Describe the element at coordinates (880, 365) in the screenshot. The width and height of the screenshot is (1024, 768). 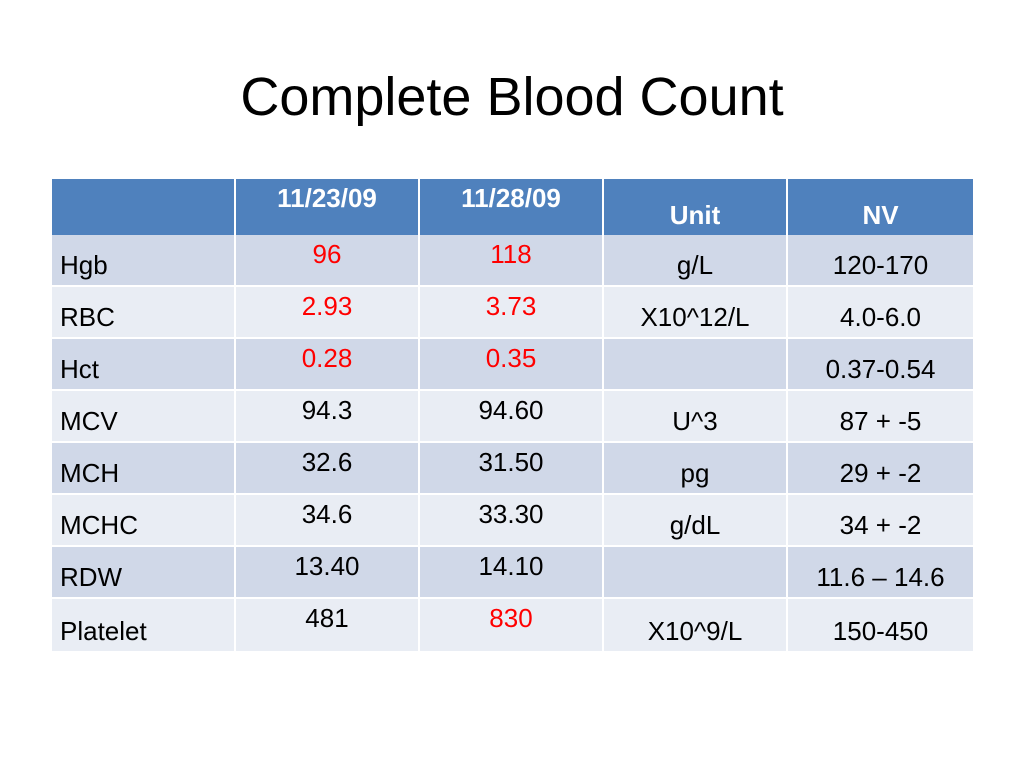
I see `normal-value-cell: 0.37-0.54` at that location.